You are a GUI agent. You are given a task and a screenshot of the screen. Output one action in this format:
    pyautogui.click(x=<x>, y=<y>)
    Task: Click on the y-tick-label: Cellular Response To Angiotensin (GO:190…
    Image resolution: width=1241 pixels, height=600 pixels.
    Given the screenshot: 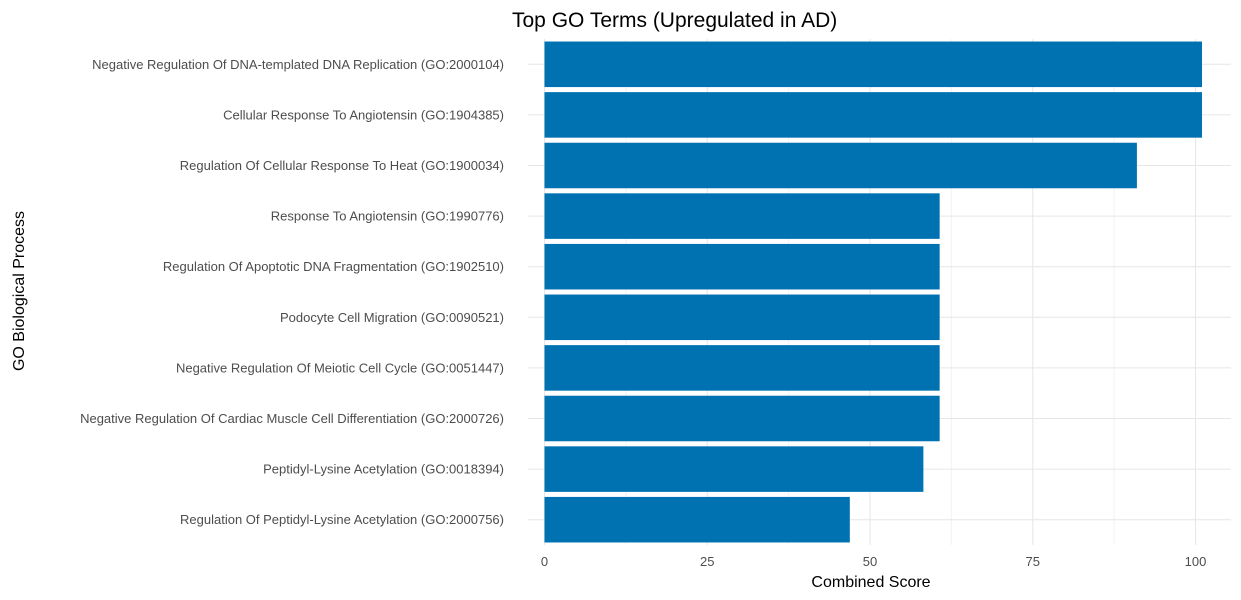 What is the action you would take?
    pyautogui.click(x=363, y=114)
    